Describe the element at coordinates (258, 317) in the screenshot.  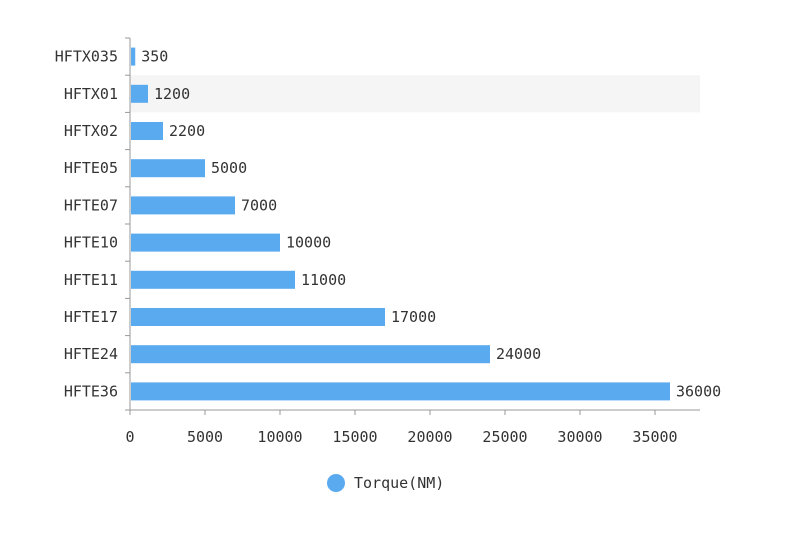
I see `bar-hfte17` at that location.